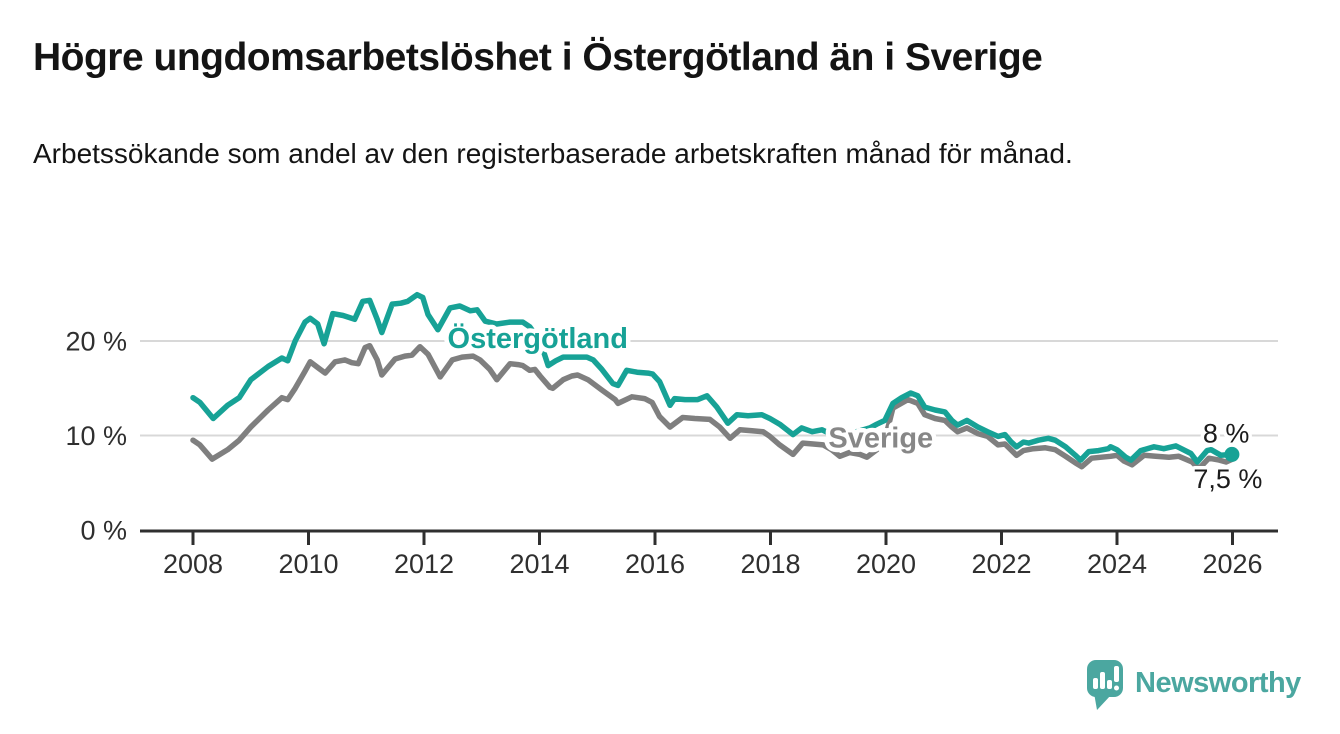  Describe the element at coordinates (880, 438) in the screenshot. I see `series-label-sverige: Sverige` at that location.